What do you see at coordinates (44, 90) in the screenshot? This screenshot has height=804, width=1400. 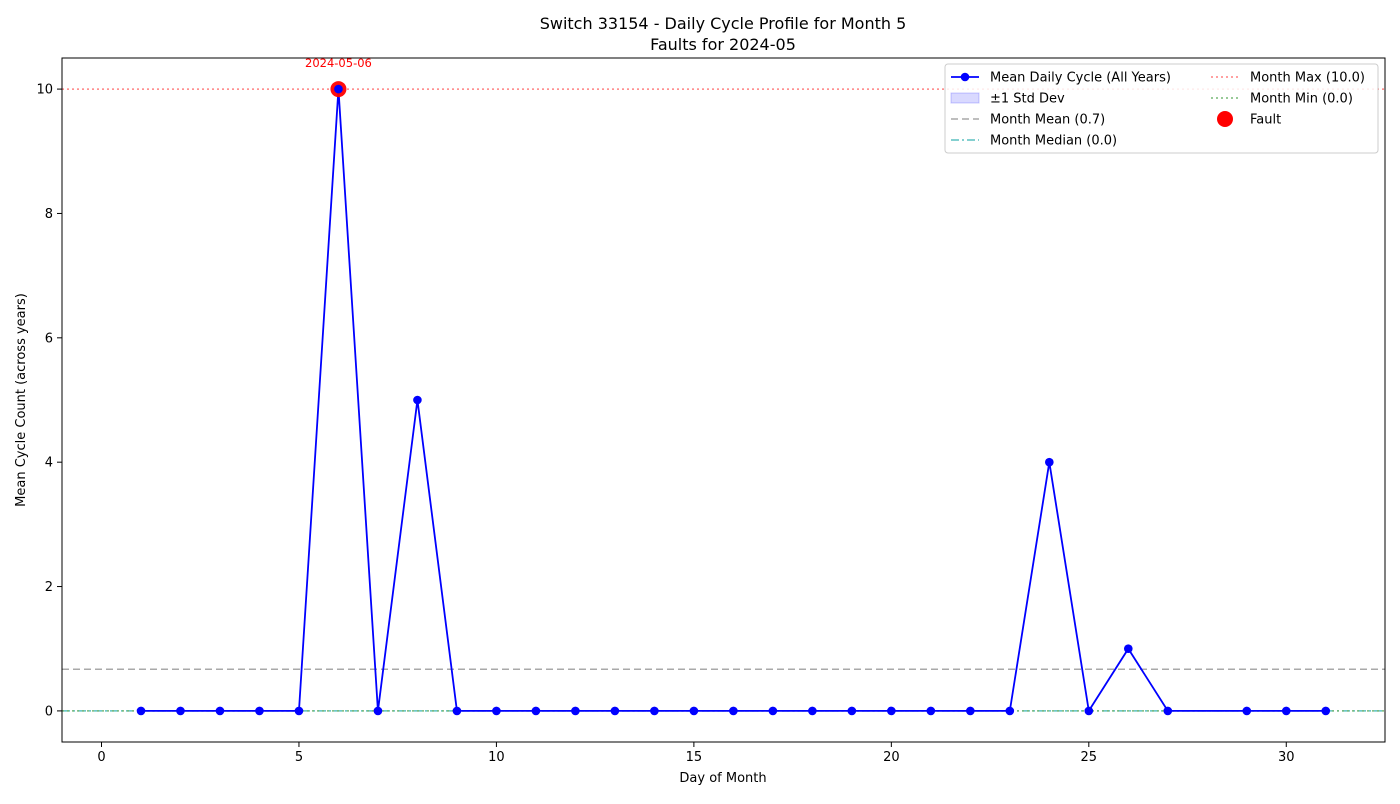 I see `y-tick-label-10: 10` at bounding box center [44, 90].